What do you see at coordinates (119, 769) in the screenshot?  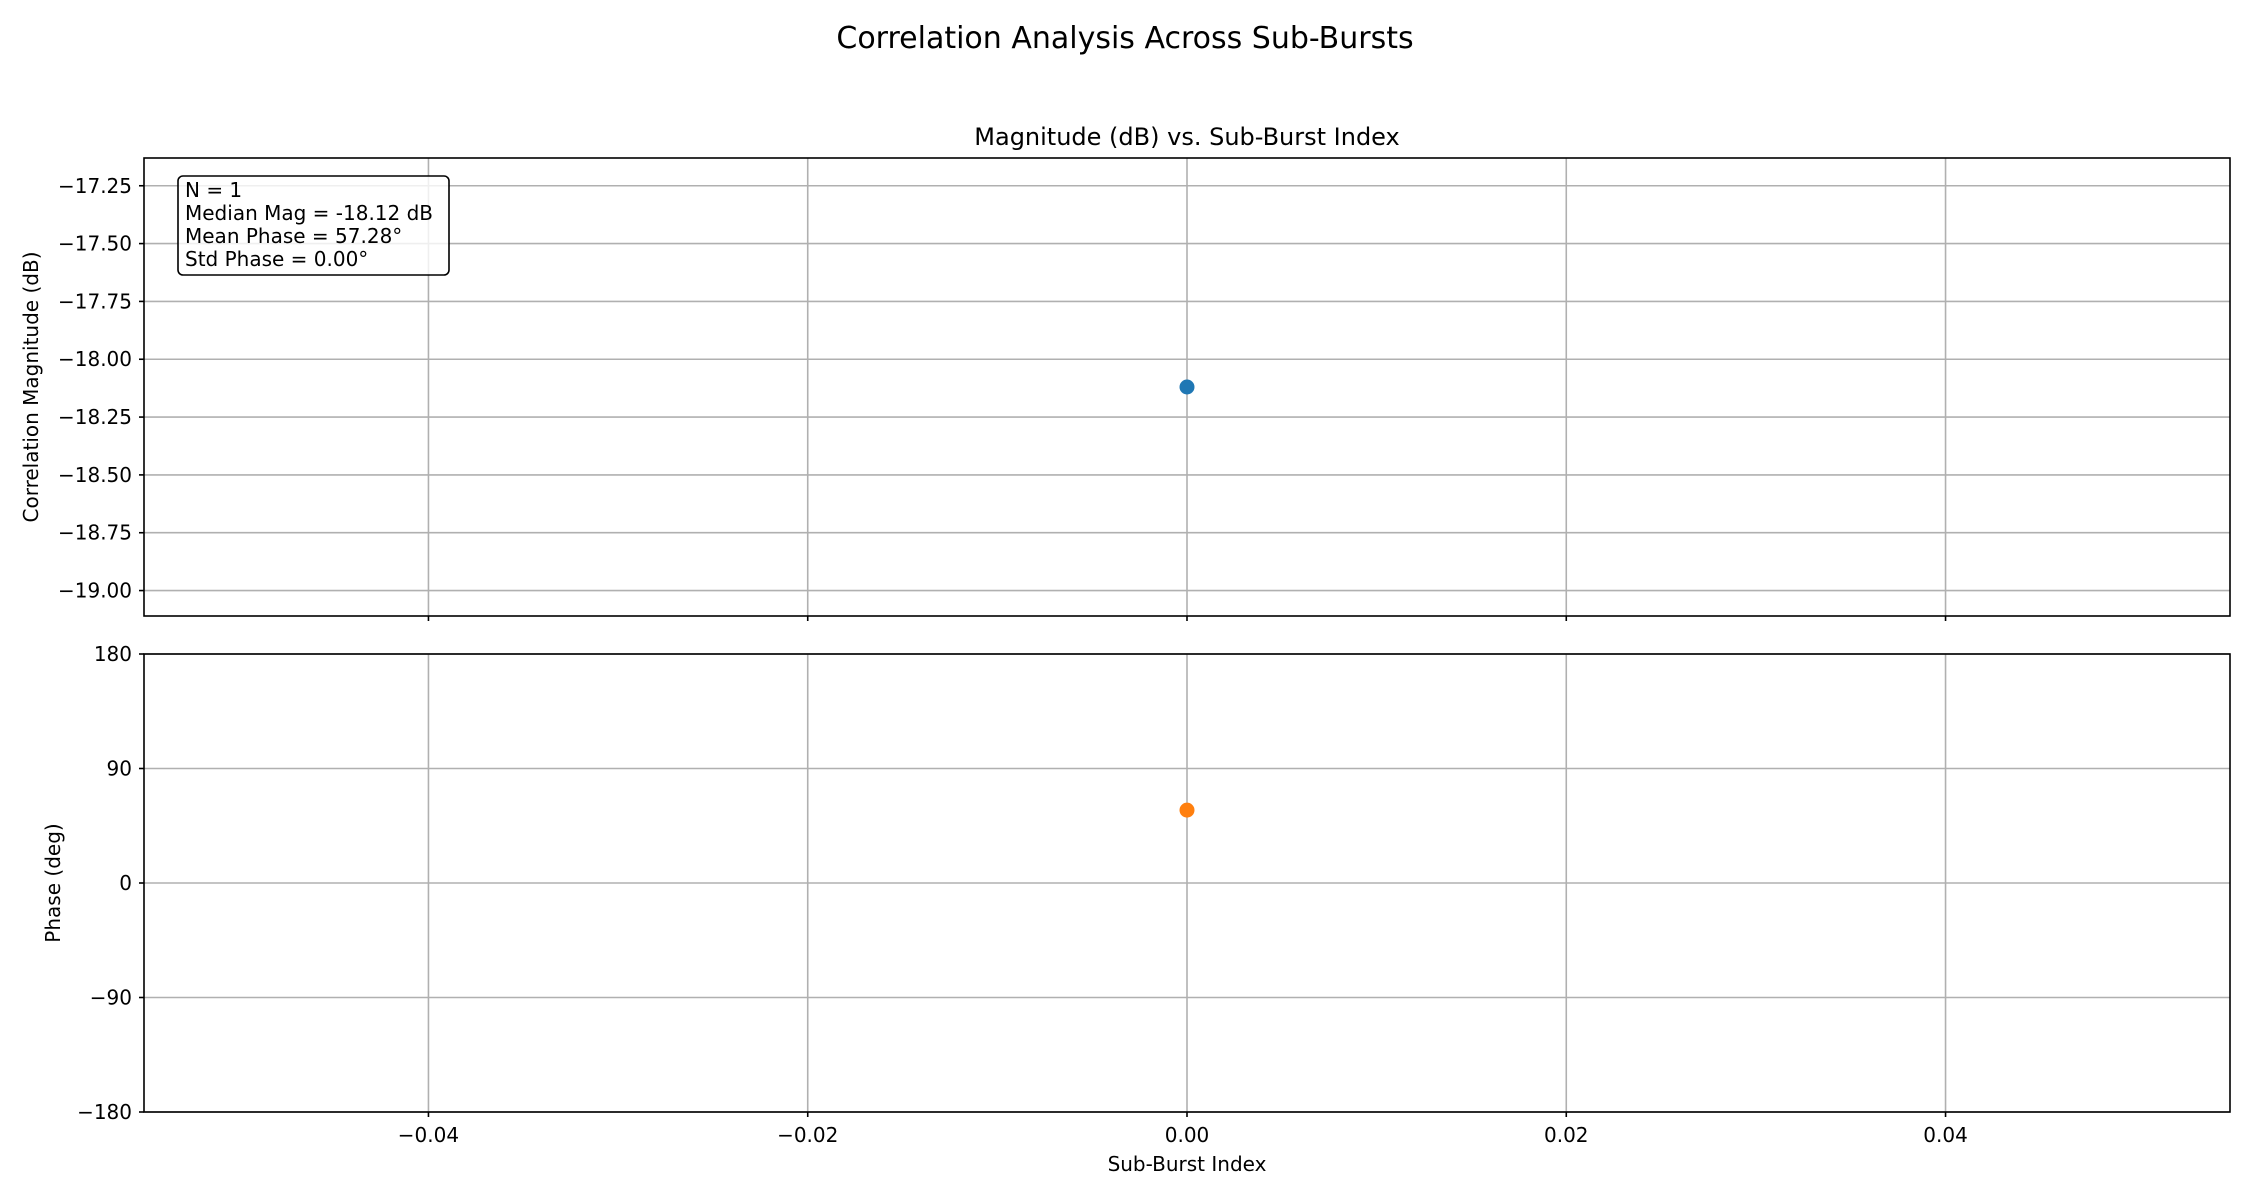 I see `phase-y-tick-label: 90` at bounding box center [119, 769].